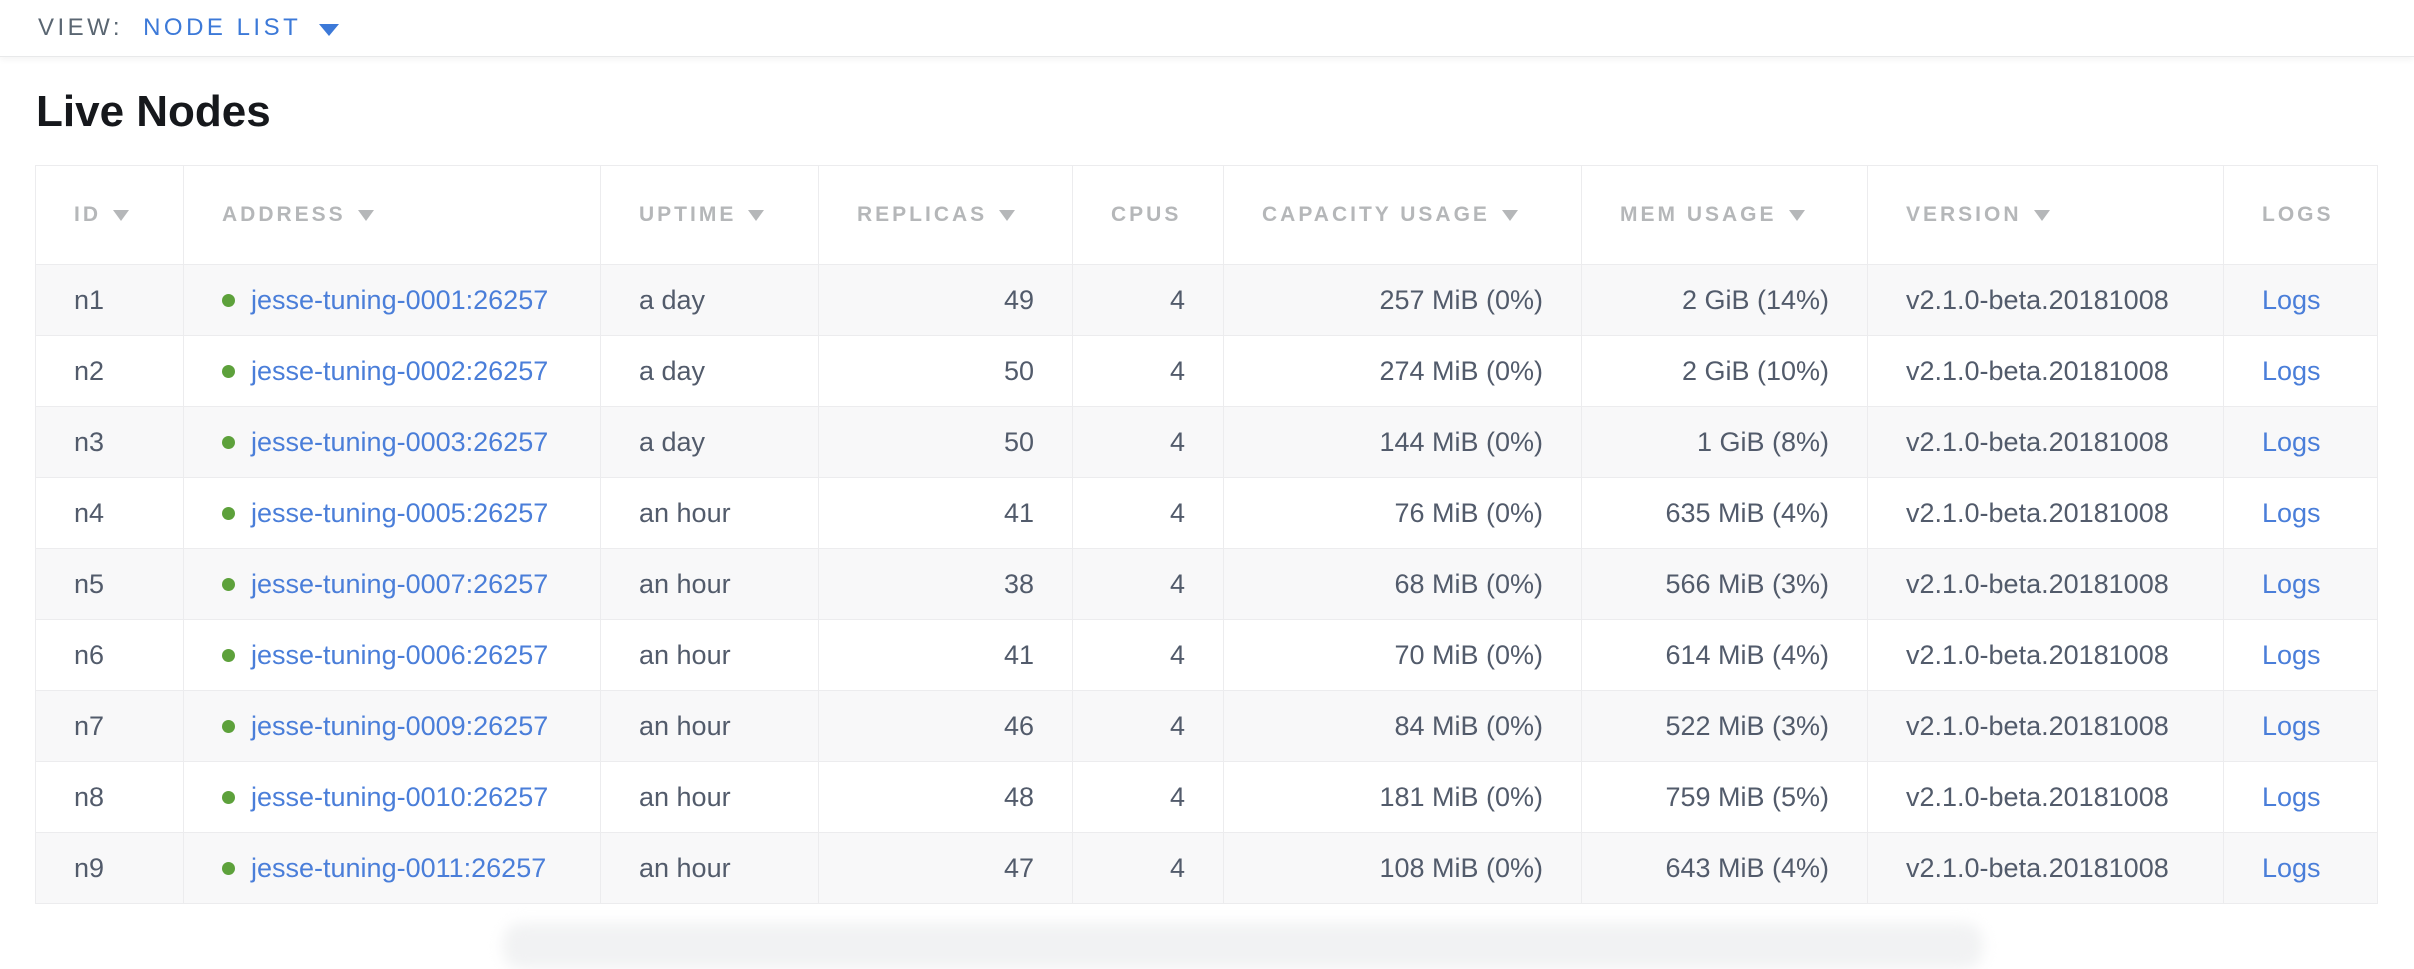  I want to click on node-address-link: jesse-tuning-0011:26257, so click(399, 867).